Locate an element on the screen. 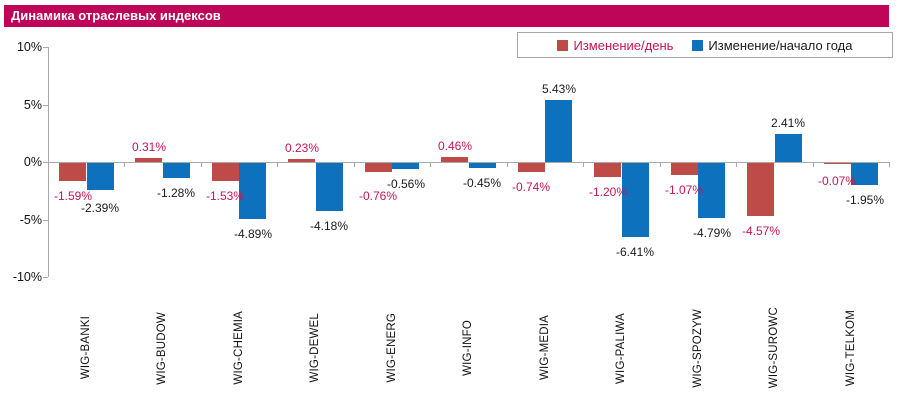 The height and width of the screenshot is (406, 898). ytd-value-label: -1.95% is located at coordinates (865, 200).